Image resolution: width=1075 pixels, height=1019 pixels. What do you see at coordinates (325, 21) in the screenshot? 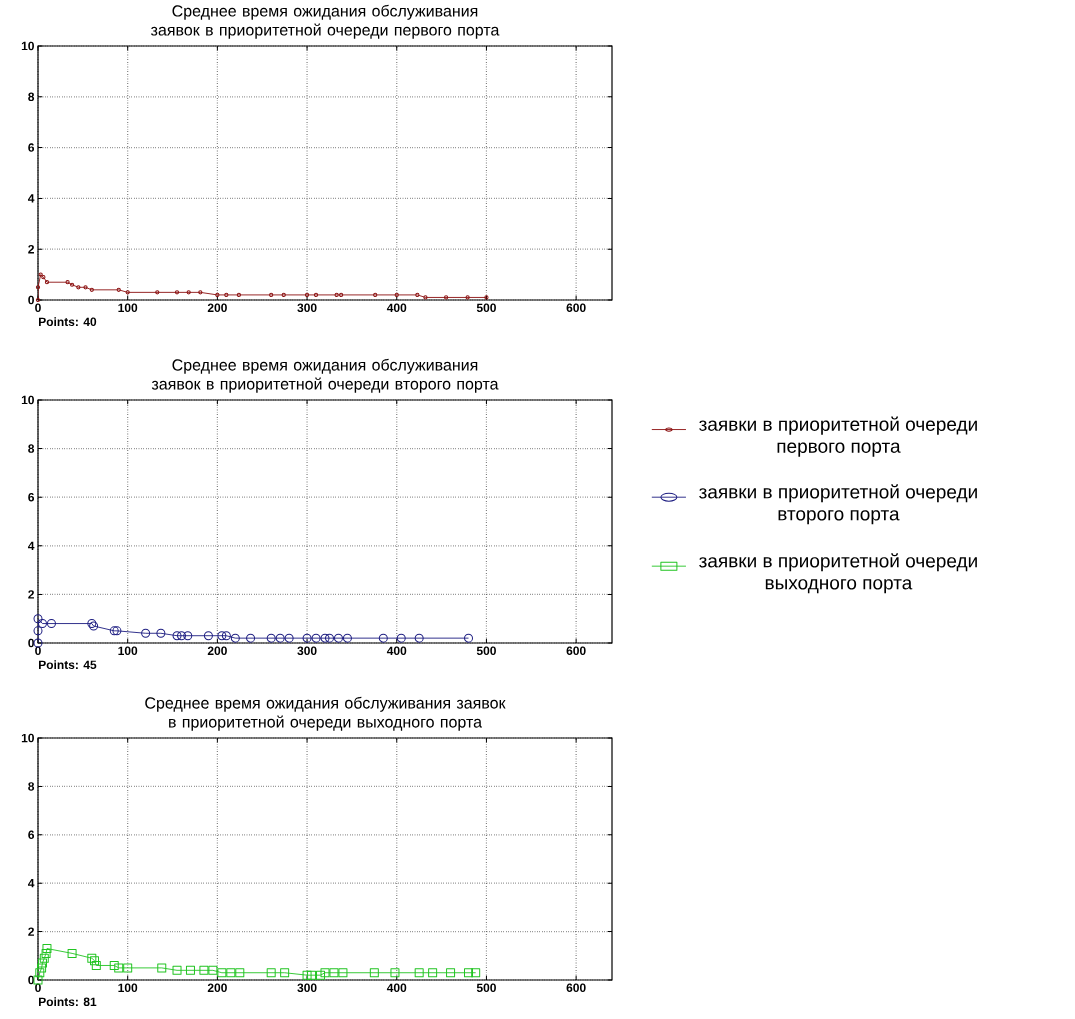
I see `chart-title: Среднее время ожидания обслуживания заявок в приоритетной очереди первого порта` at bounding box center [325, 21].